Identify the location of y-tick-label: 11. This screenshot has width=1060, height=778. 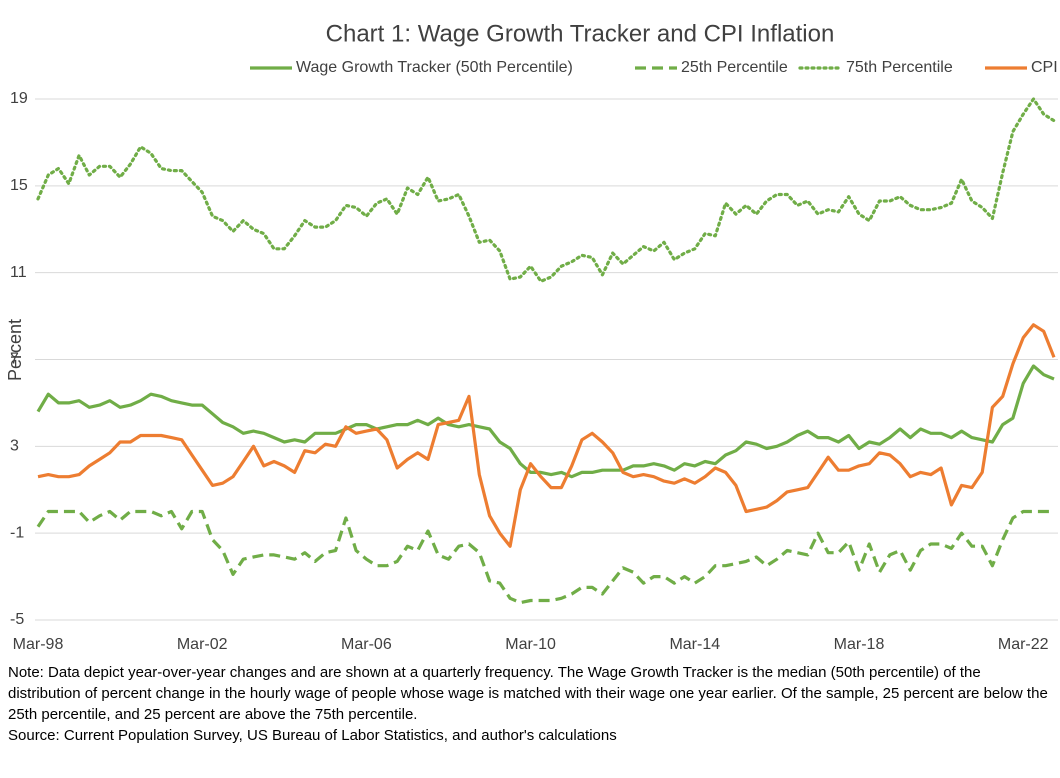
(18, 272).